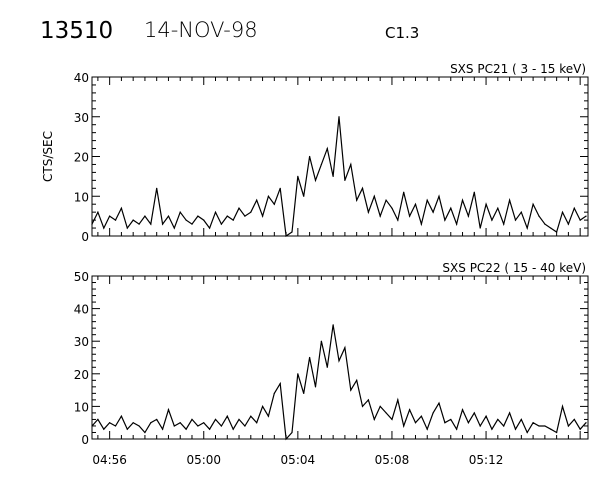 The width and height of the screenshot is (600, 480). Describe the element at coordinates (81, 407) in the screenshot. I see `y-tick-label: 10` at that location.